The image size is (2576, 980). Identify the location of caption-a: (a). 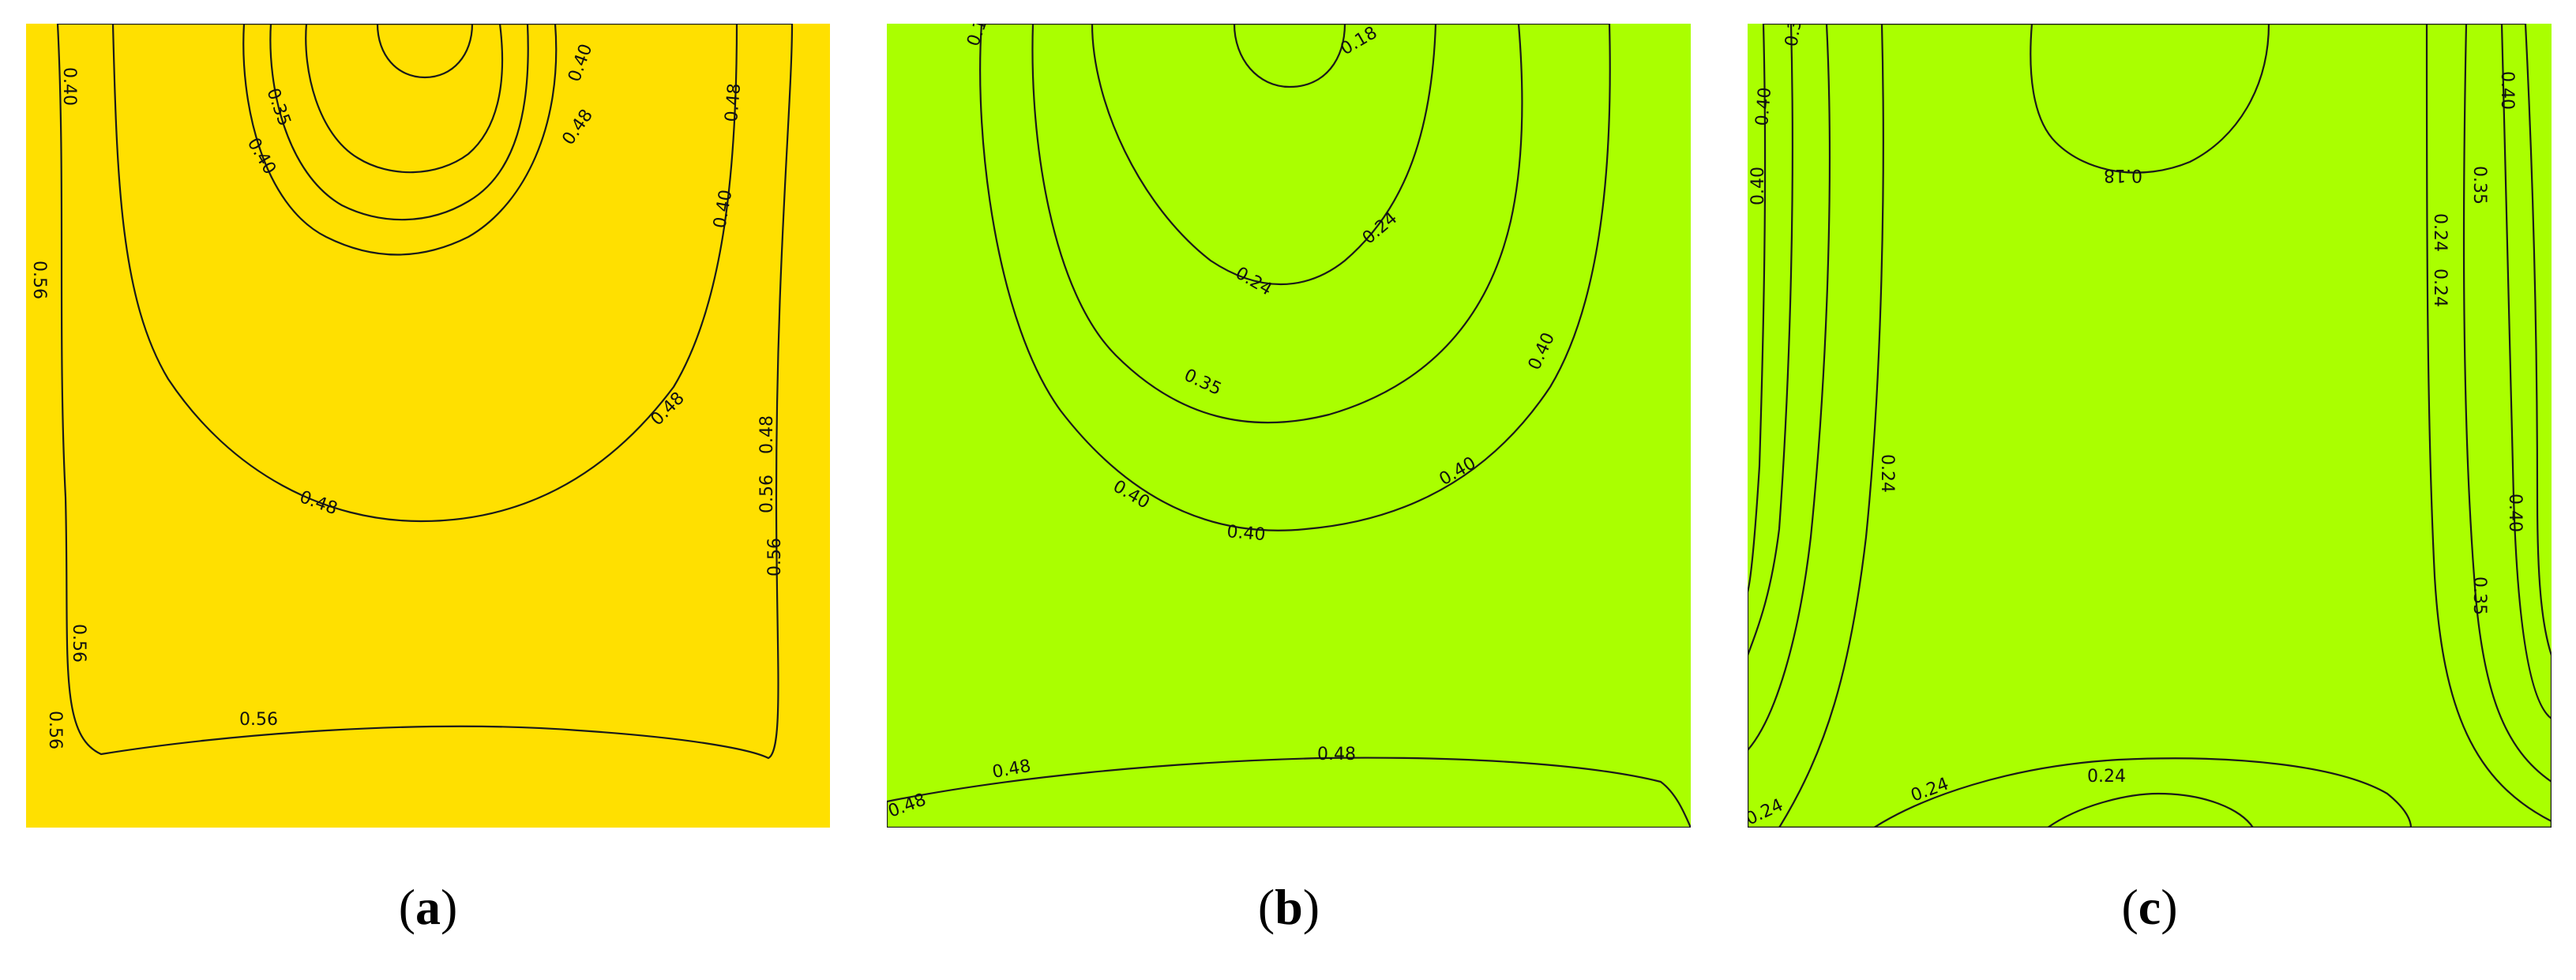
(428, 908).